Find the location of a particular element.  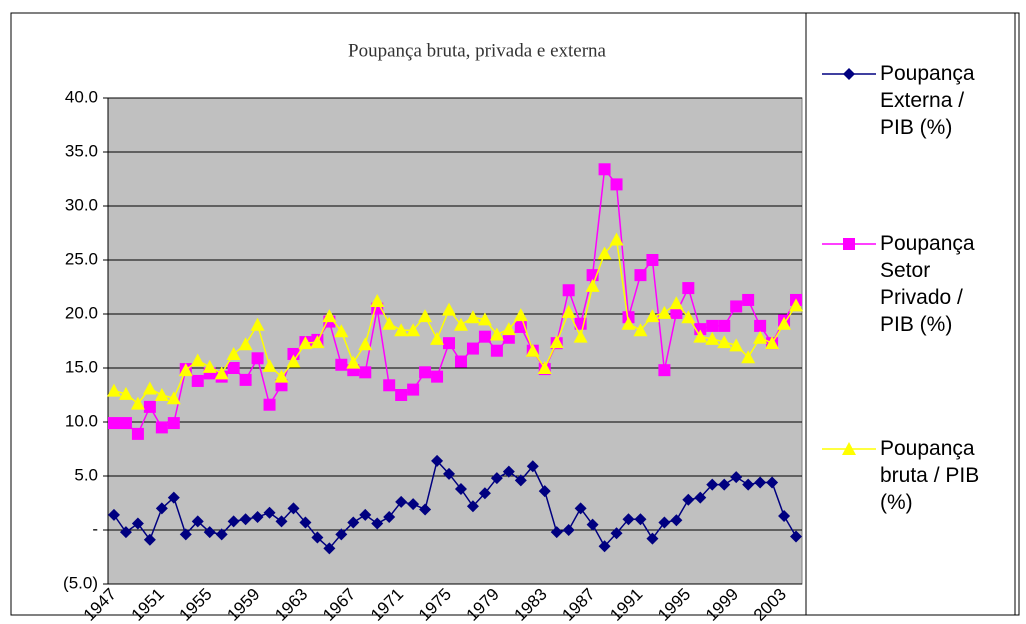

series-line is located at coordinates (455, 504).